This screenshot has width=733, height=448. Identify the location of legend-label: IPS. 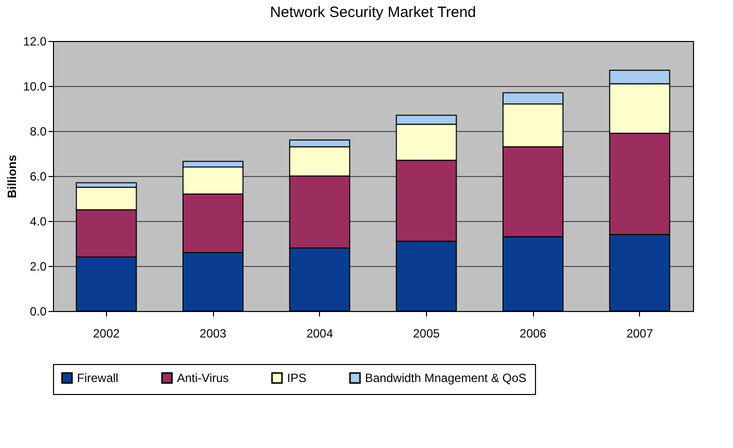
(296, 378).